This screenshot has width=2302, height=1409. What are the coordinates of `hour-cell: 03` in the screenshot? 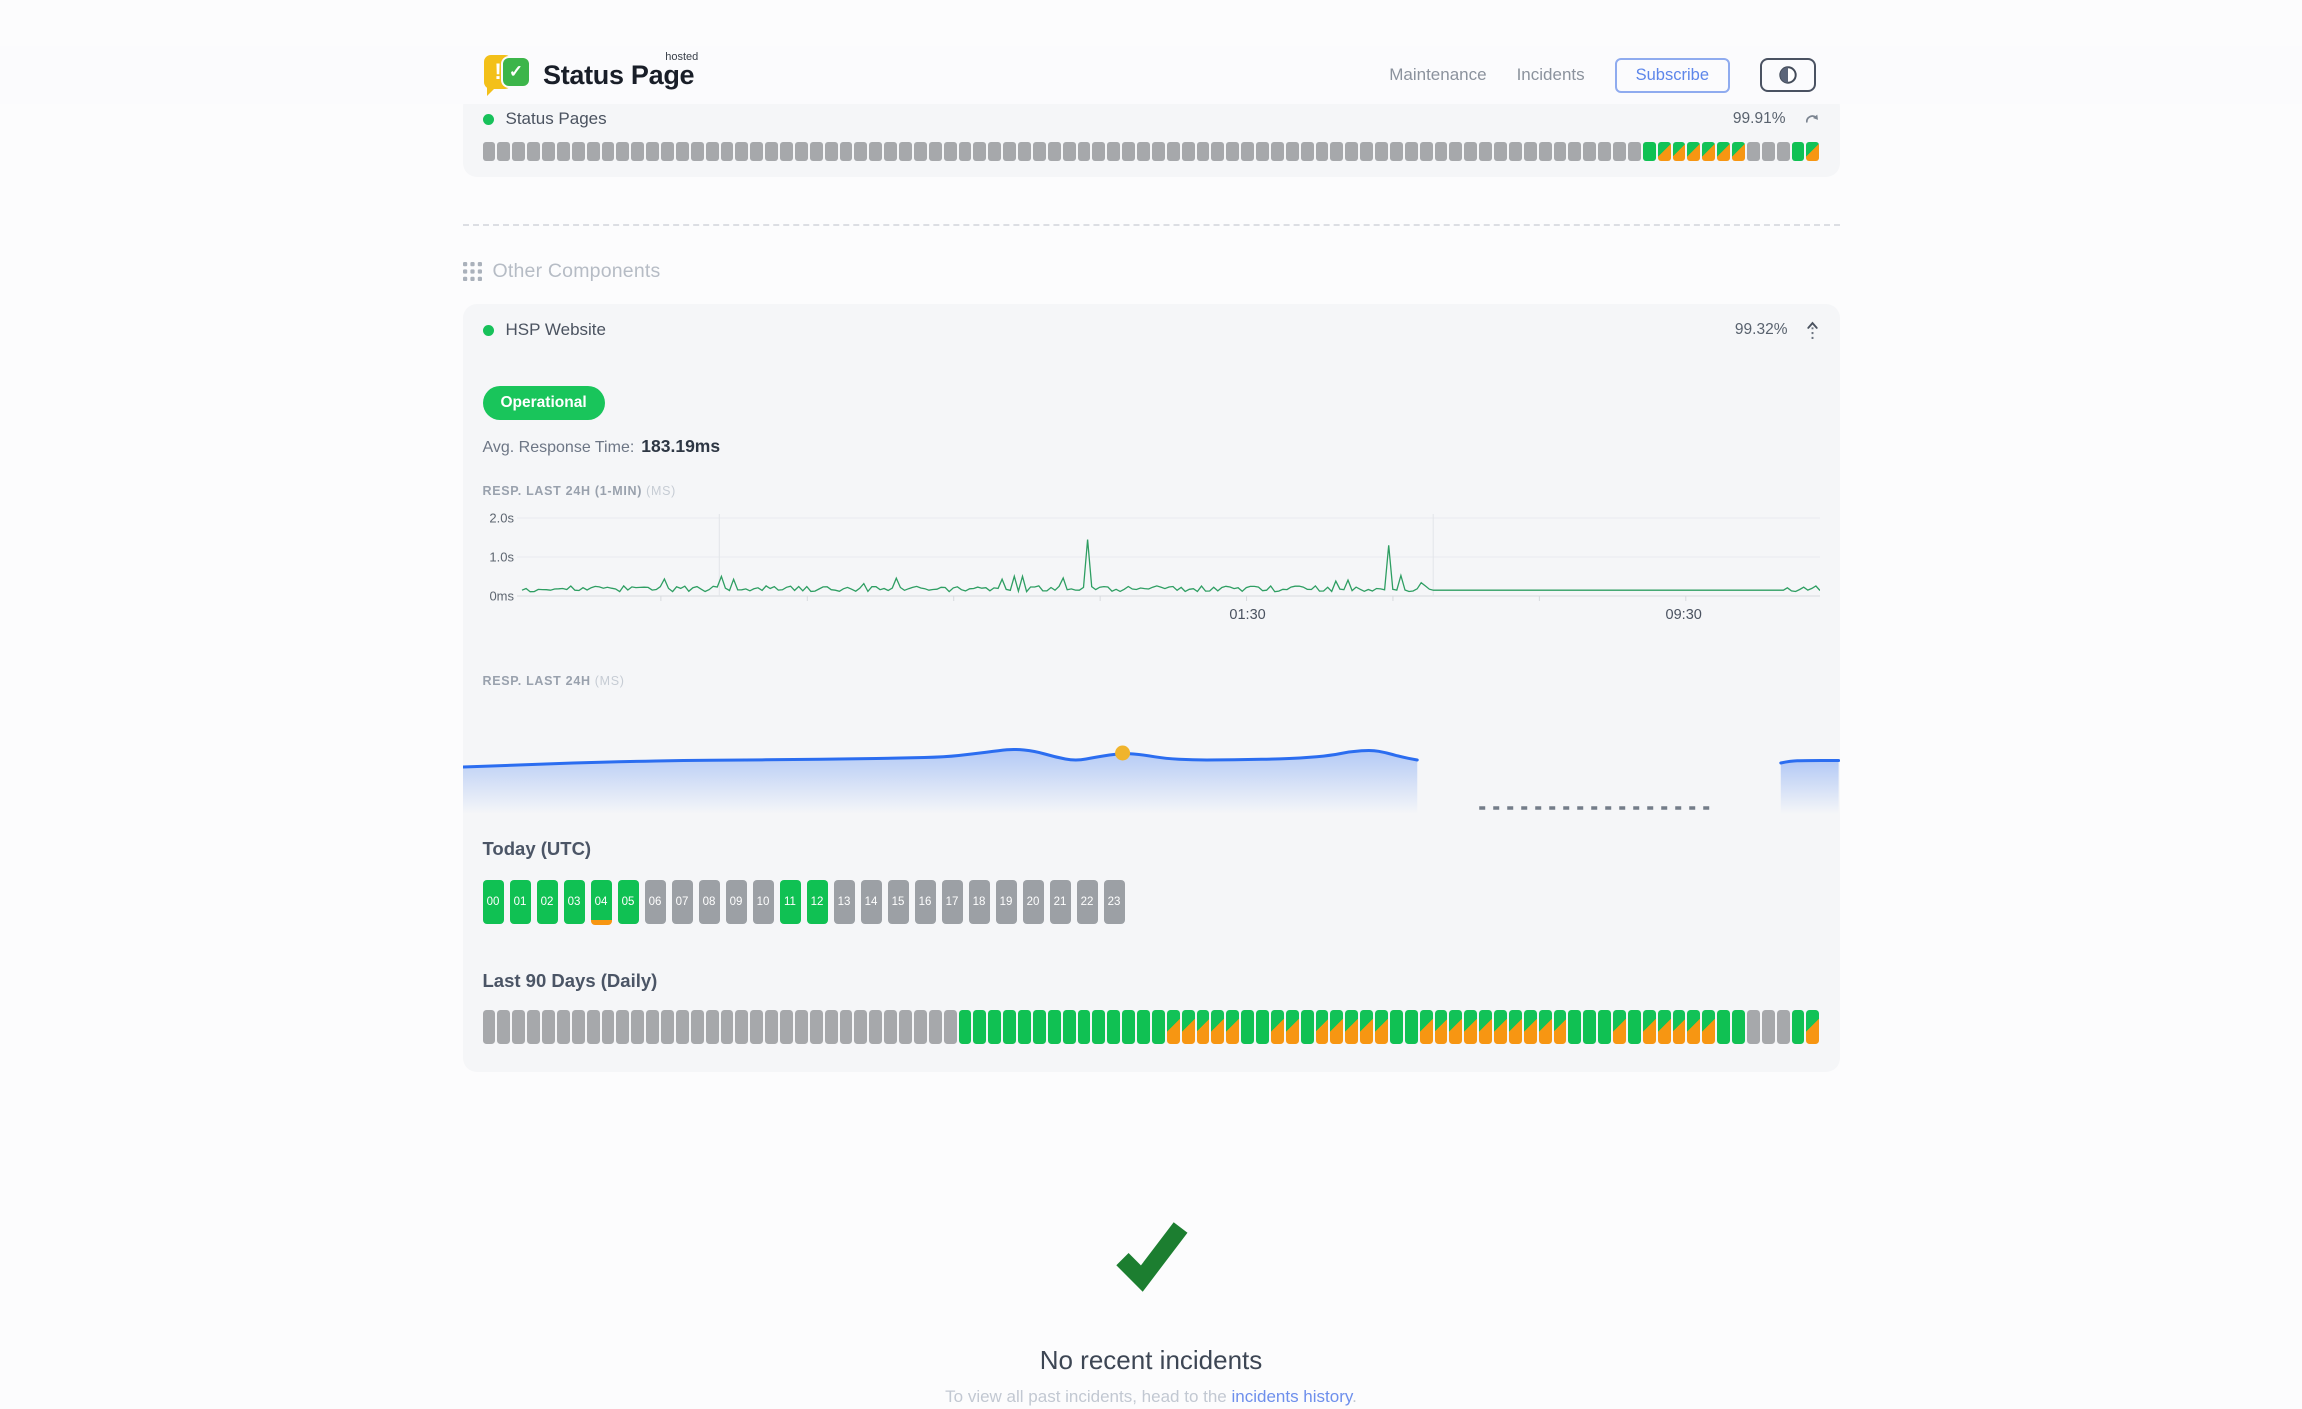 It's located at (574, 902).